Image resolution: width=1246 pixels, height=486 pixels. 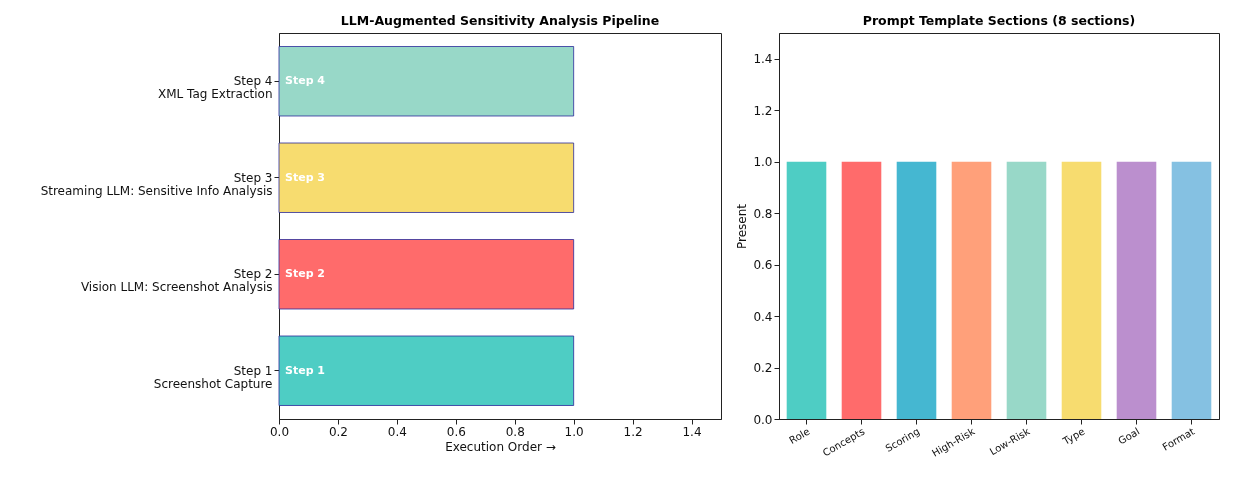 What do you see at coordinates (763, 316) in the screenshot?
I see `y-tick-label: 0.4` at bounding box center [763, 316].